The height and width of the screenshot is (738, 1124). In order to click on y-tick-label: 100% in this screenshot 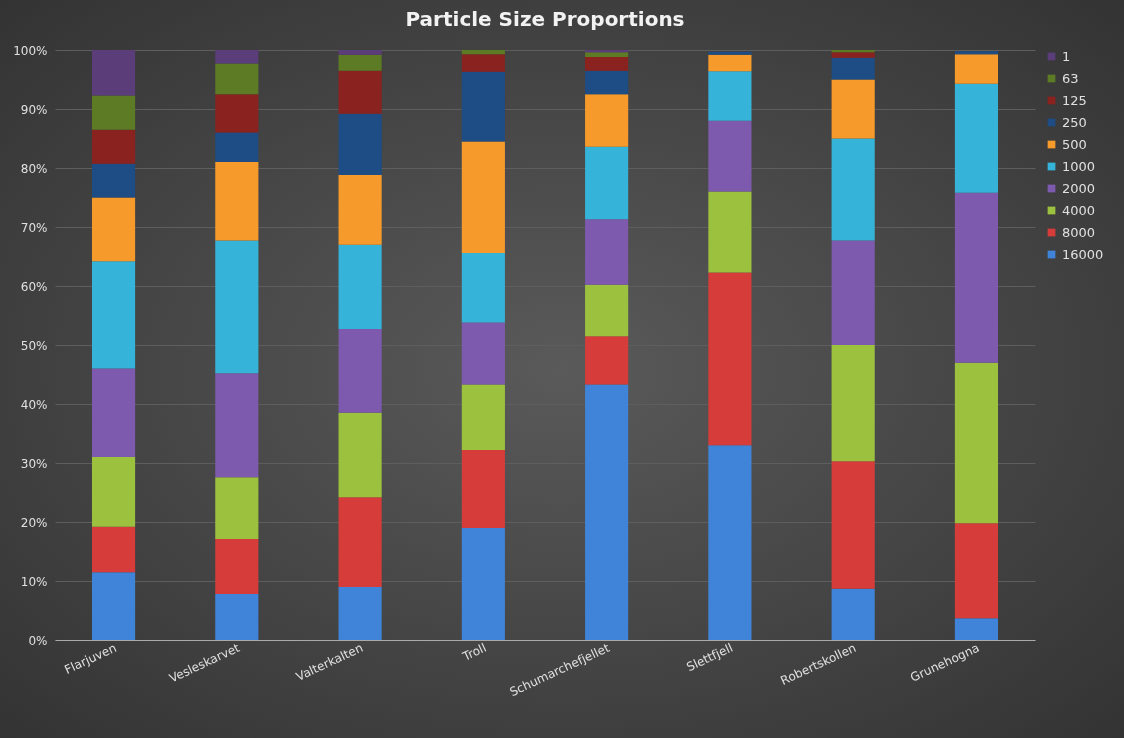, I will do `click(30, 50)`.